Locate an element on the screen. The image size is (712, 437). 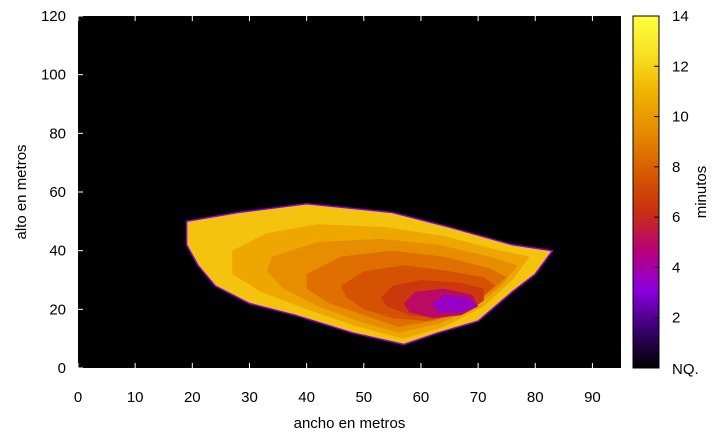
x-tick-label: 60 is located at coordinates (421, 397).